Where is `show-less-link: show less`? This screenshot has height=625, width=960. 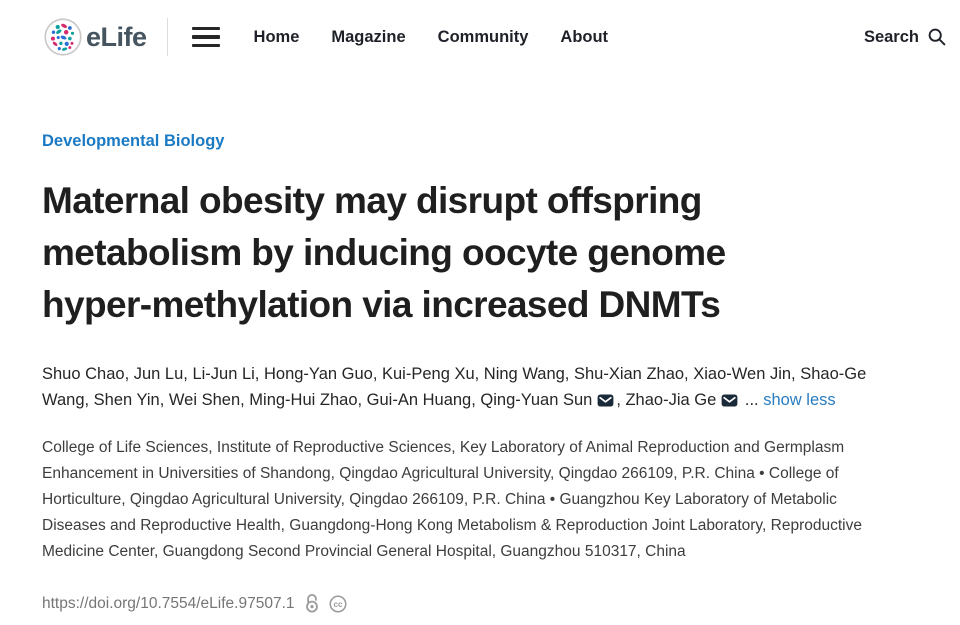 show-less-link: show less is located at coordinates (799, 400).